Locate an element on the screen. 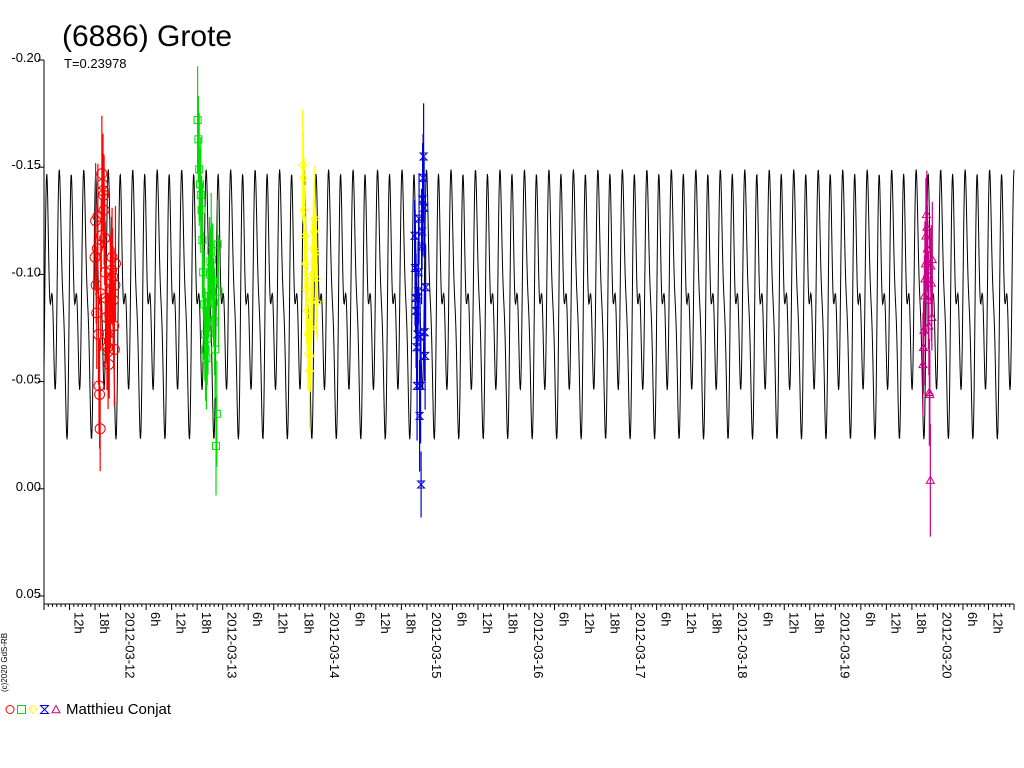 The image size is (1024, 768). x-tick-label: 2012-03-14 is located at coordinates (334, 645).